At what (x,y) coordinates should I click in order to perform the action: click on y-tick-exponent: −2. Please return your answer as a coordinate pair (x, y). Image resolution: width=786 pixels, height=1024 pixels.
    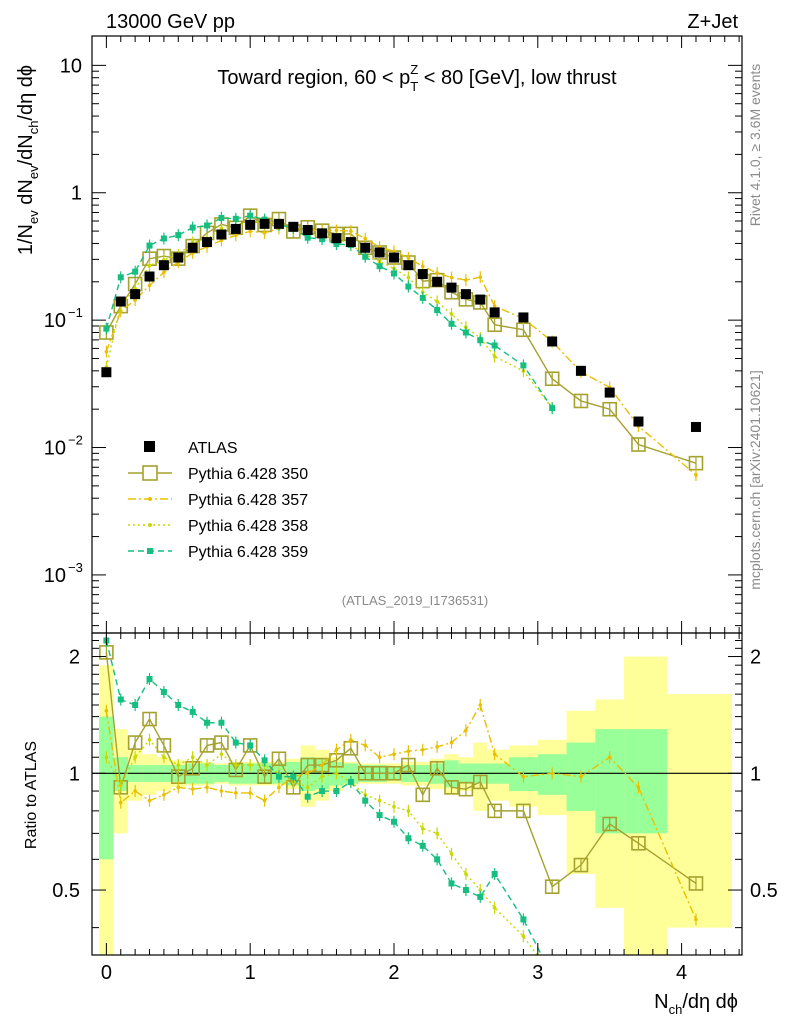
    Looking at the image, I should click on (75, 440).